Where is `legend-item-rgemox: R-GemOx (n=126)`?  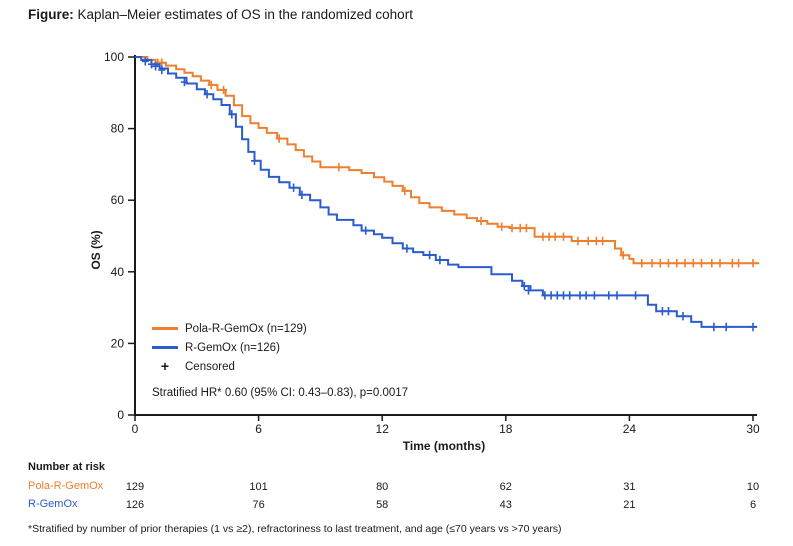 legend-item-rgemox: R-GemOx (n=126) is located at coordinates (216, 347).